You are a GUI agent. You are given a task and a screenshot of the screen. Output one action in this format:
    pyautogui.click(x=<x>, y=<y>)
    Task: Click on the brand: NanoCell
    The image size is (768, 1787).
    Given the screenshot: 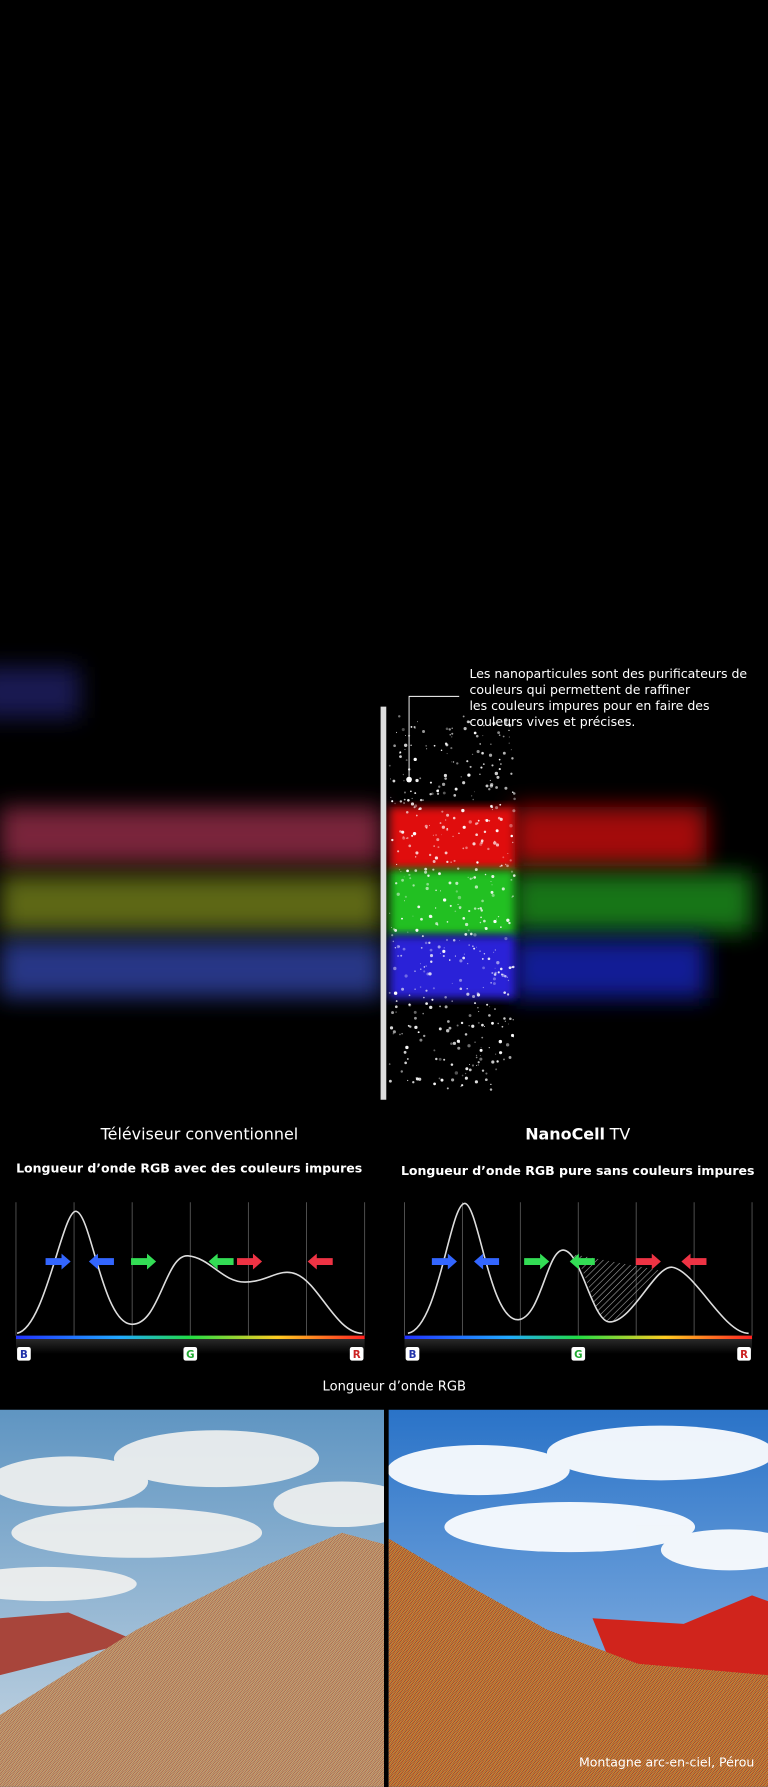 What is the action you would take?
    pyautogui.click(x=565, y=1134)
    